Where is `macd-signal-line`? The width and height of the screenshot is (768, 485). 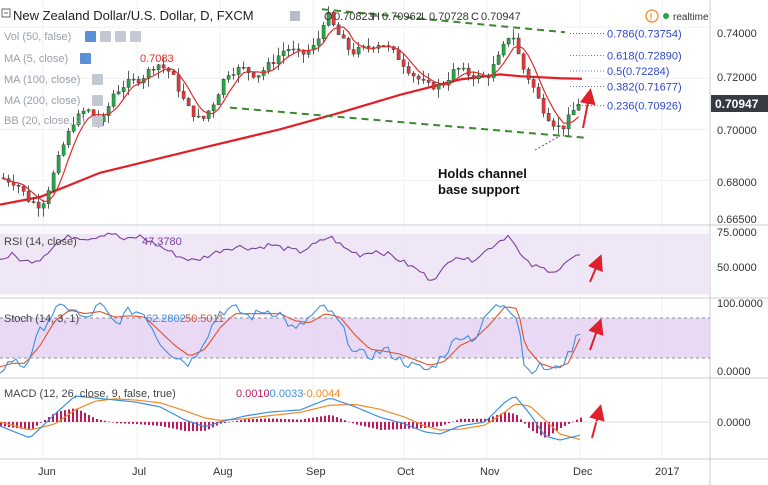 macd-signal-line is located at coordinates (290, 419).